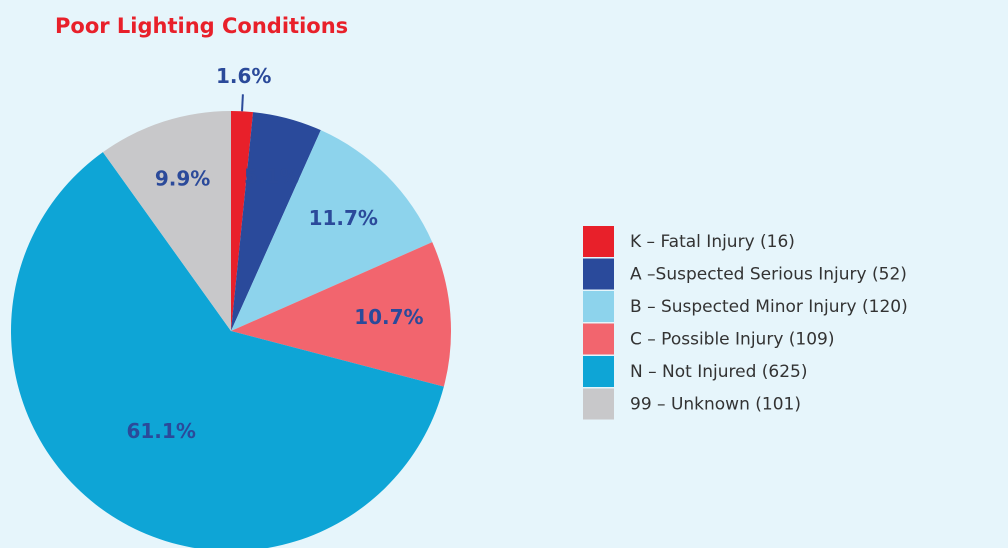 This screenshot has width=1008, height=548. Describe the element at coordinates (715, 405) in the screenshot. I see `legend-label: 99 – Unknown (101)` at that location.